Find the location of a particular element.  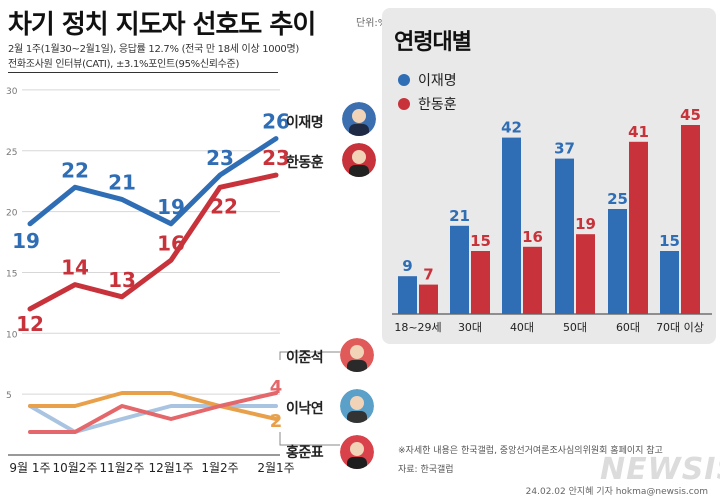

y-tick-label: 5 is located at coordinates (9, 396).